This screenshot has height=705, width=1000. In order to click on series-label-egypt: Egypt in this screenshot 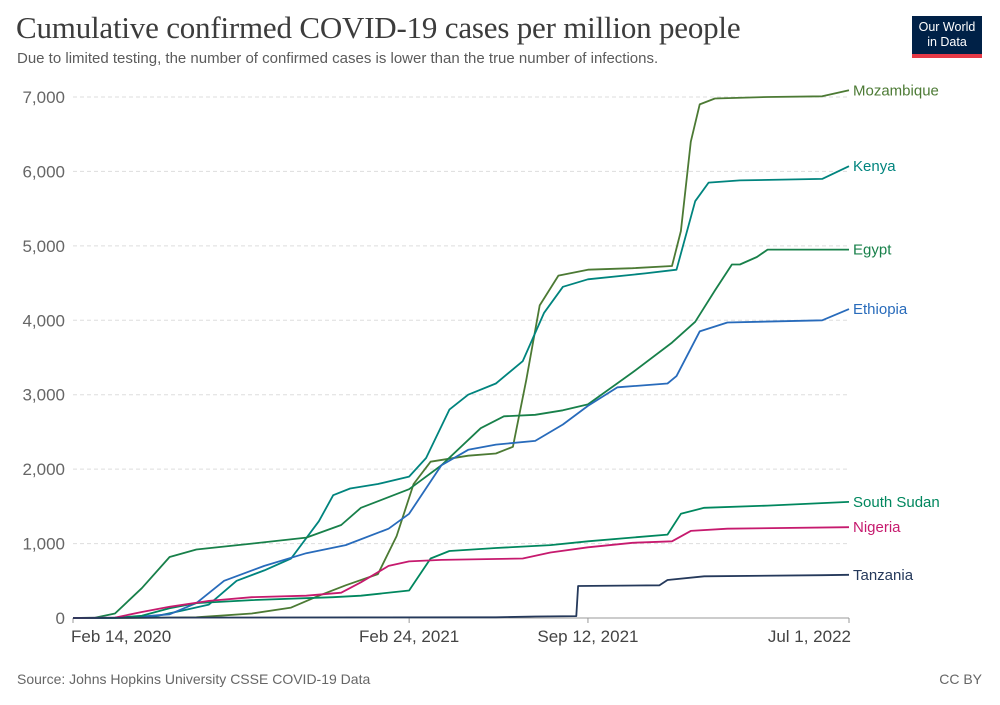, I will do `click(872, 250)`.